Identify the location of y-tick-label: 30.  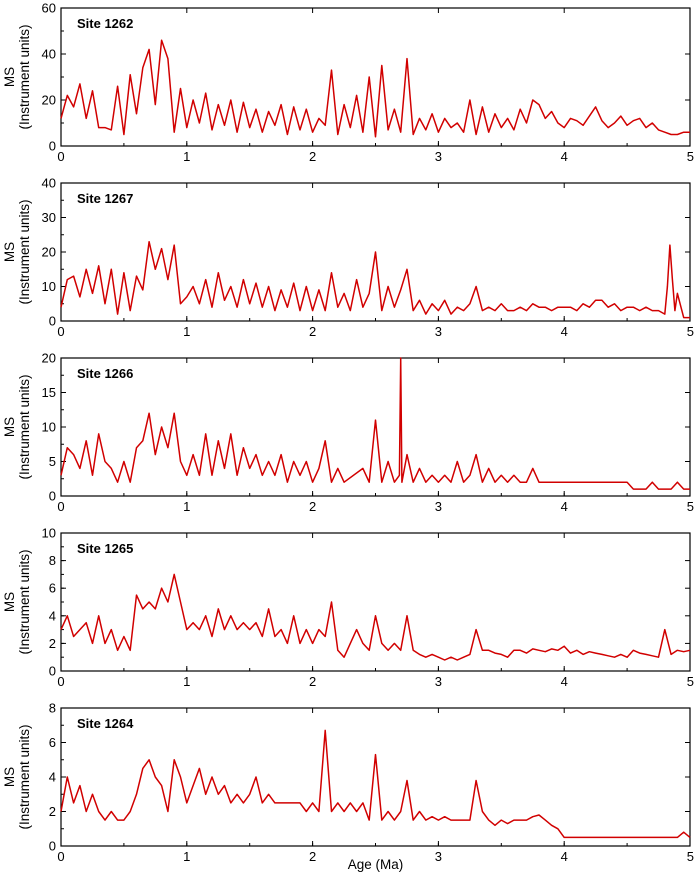
(49, 217).